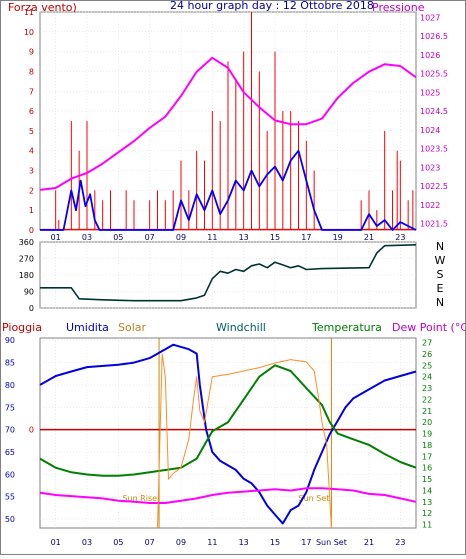  What do you see at coordinates (29, 121) in the screenshot?
I see `wind-axis-ticks: 0 1 2 3 4 5 6 7 8 9 10 11` at bounding box center [29, 121].